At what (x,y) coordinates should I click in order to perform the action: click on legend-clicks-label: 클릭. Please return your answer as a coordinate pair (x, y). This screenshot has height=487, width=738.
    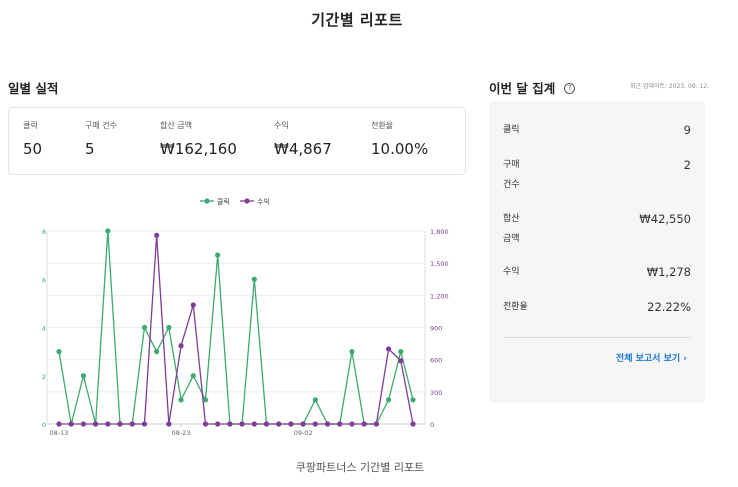
    Looking at the image, I should click on (223, 202).